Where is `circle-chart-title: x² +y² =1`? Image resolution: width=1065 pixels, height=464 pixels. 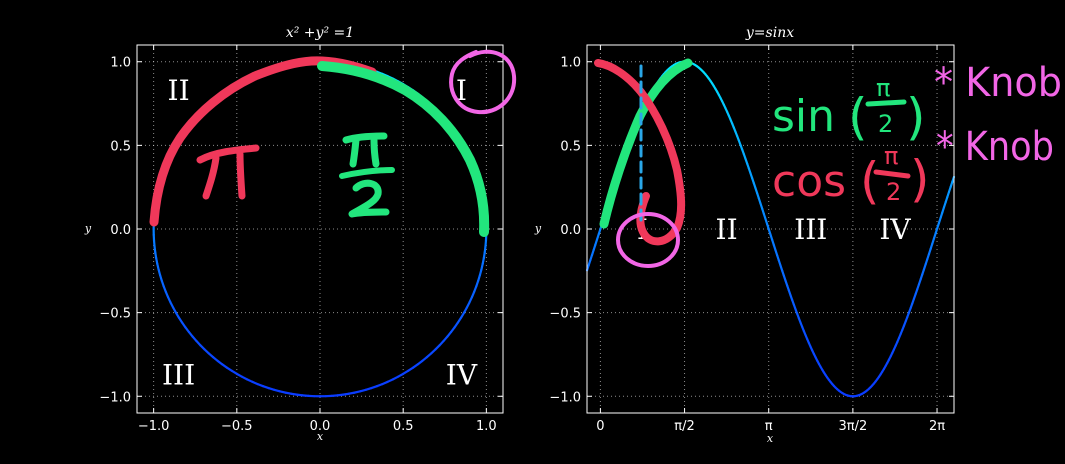
circle-chart-title: x² +y² =1 is located at coordinates (320, 33).